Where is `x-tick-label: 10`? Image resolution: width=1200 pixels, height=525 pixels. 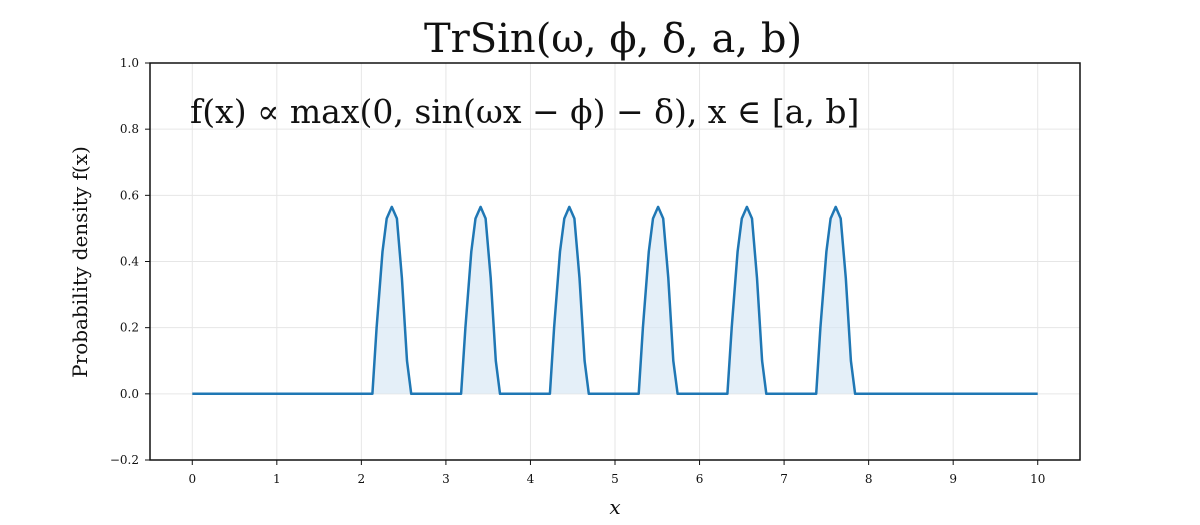
x-tick-label: 10 is located at coordinates (1037, 479).